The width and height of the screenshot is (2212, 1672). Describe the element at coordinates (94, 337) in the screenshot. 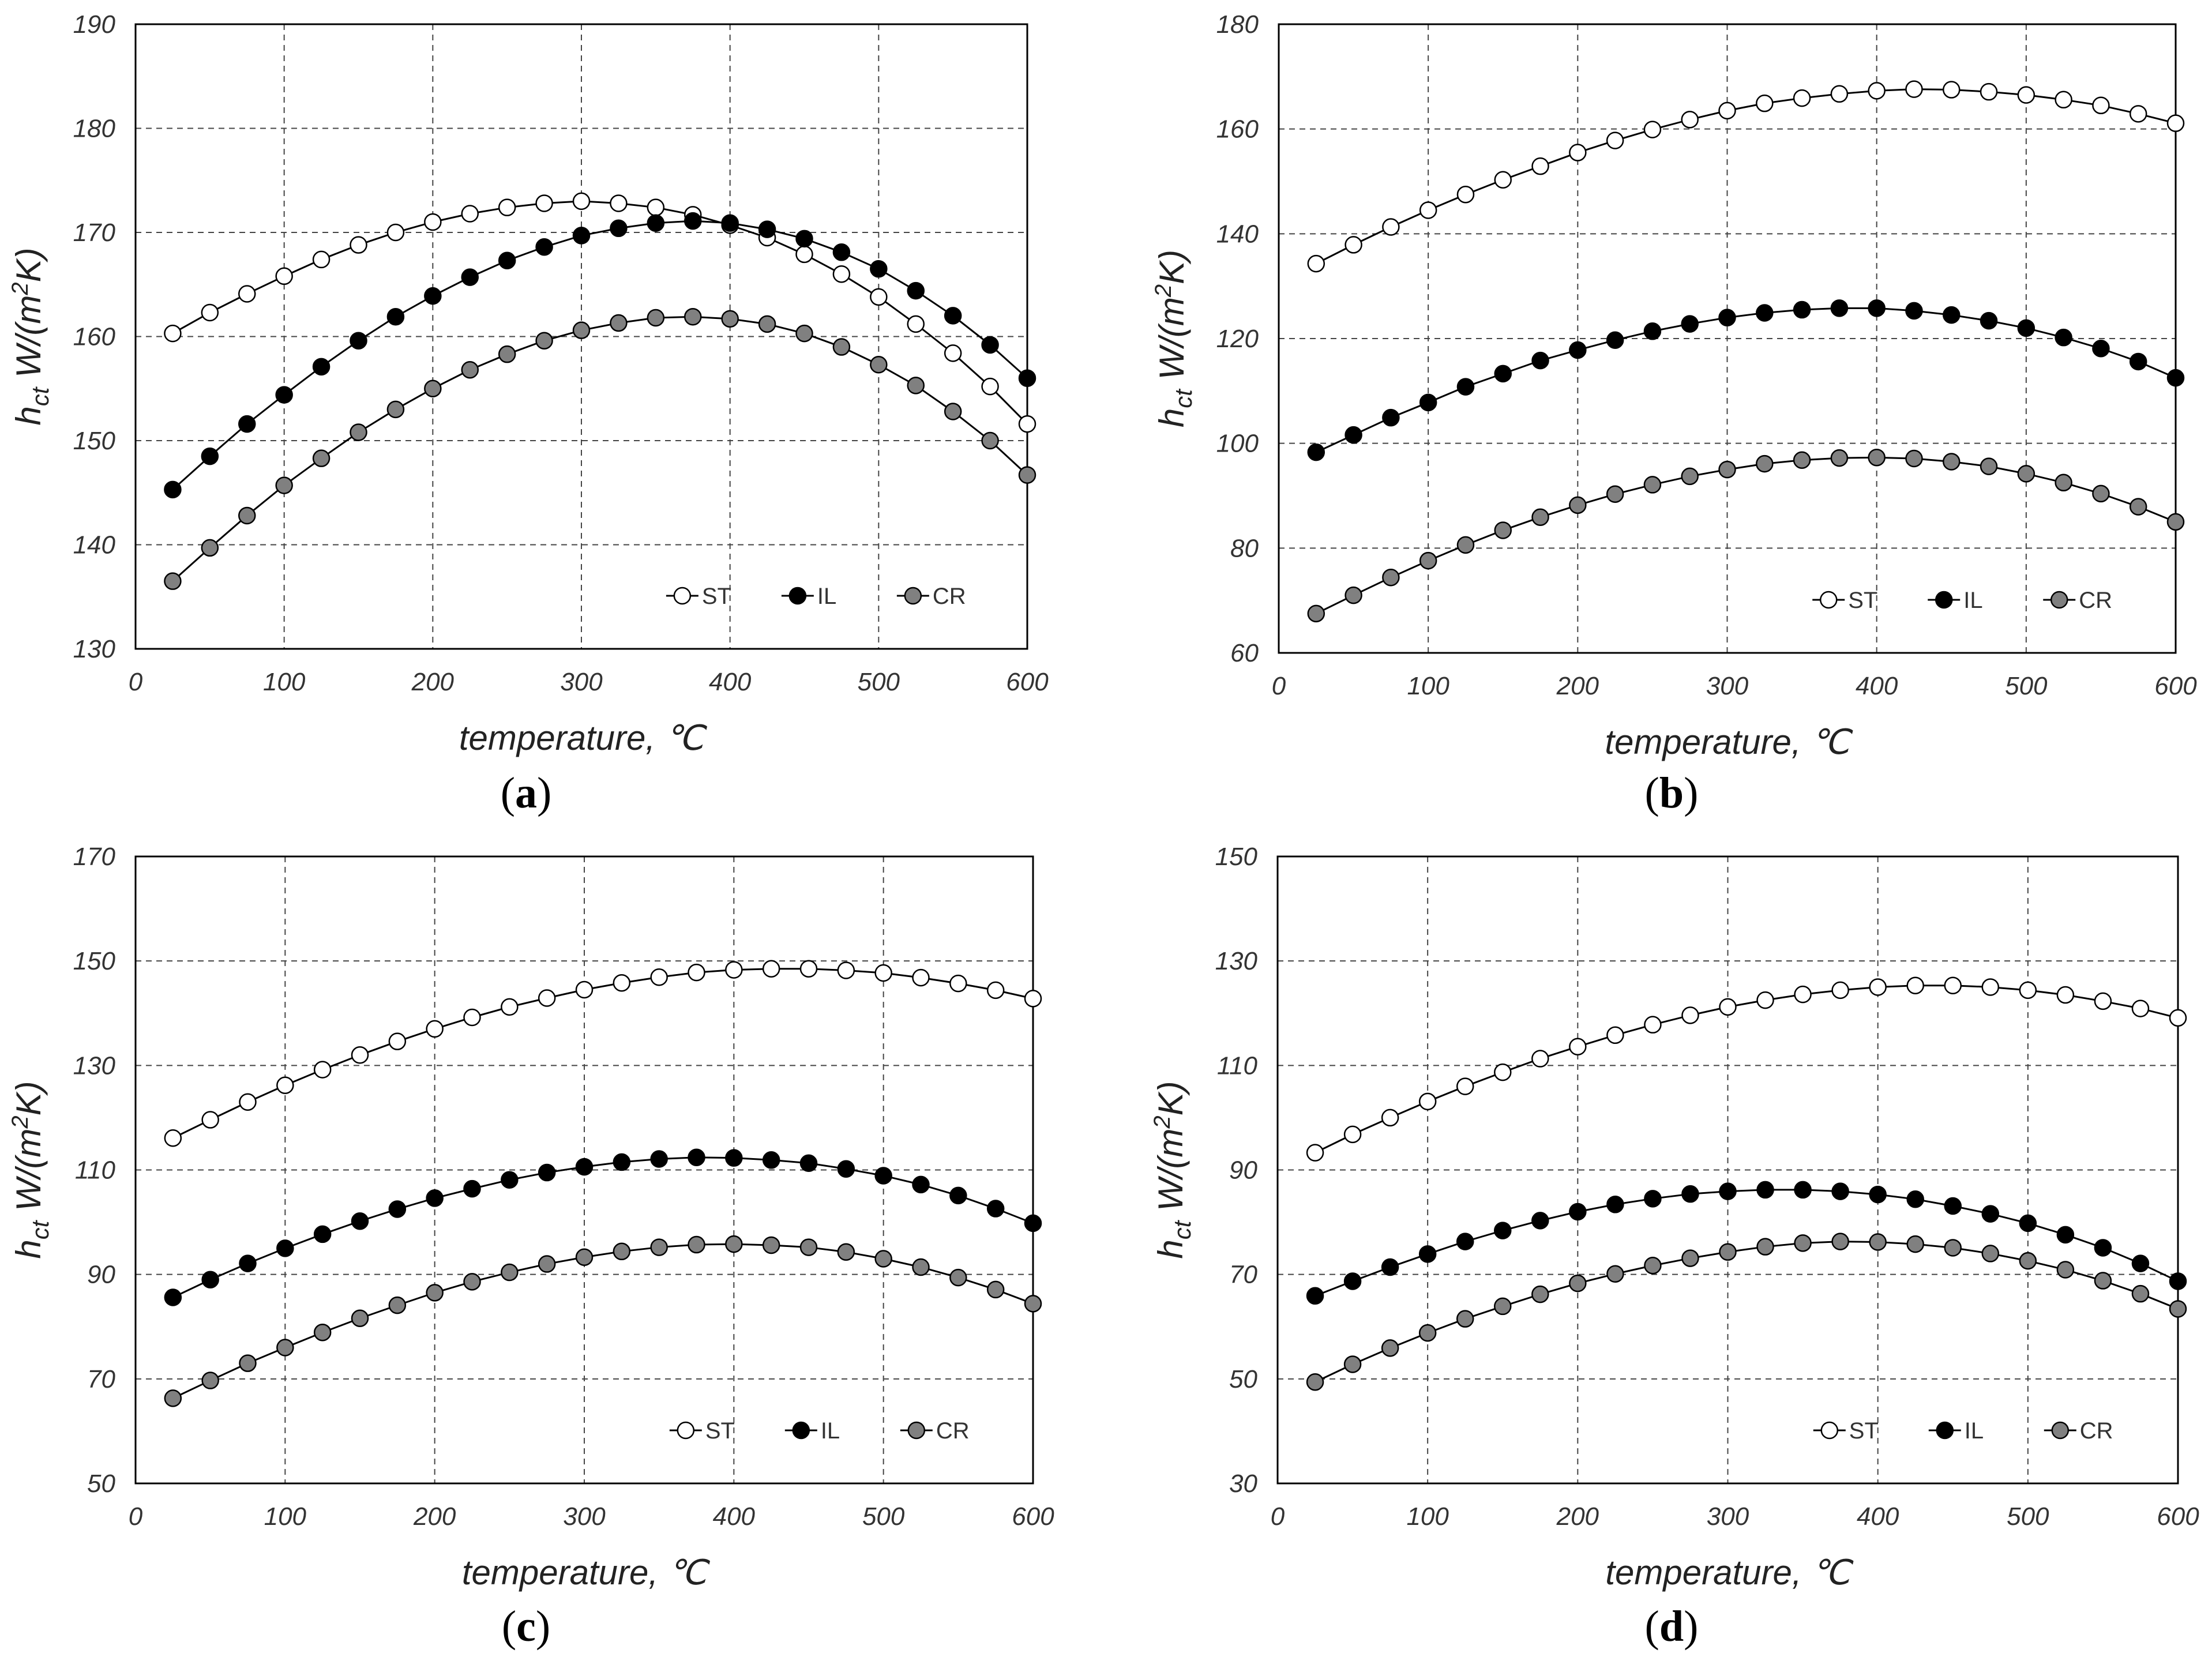

I see `y-tick-label: 160` at that location.